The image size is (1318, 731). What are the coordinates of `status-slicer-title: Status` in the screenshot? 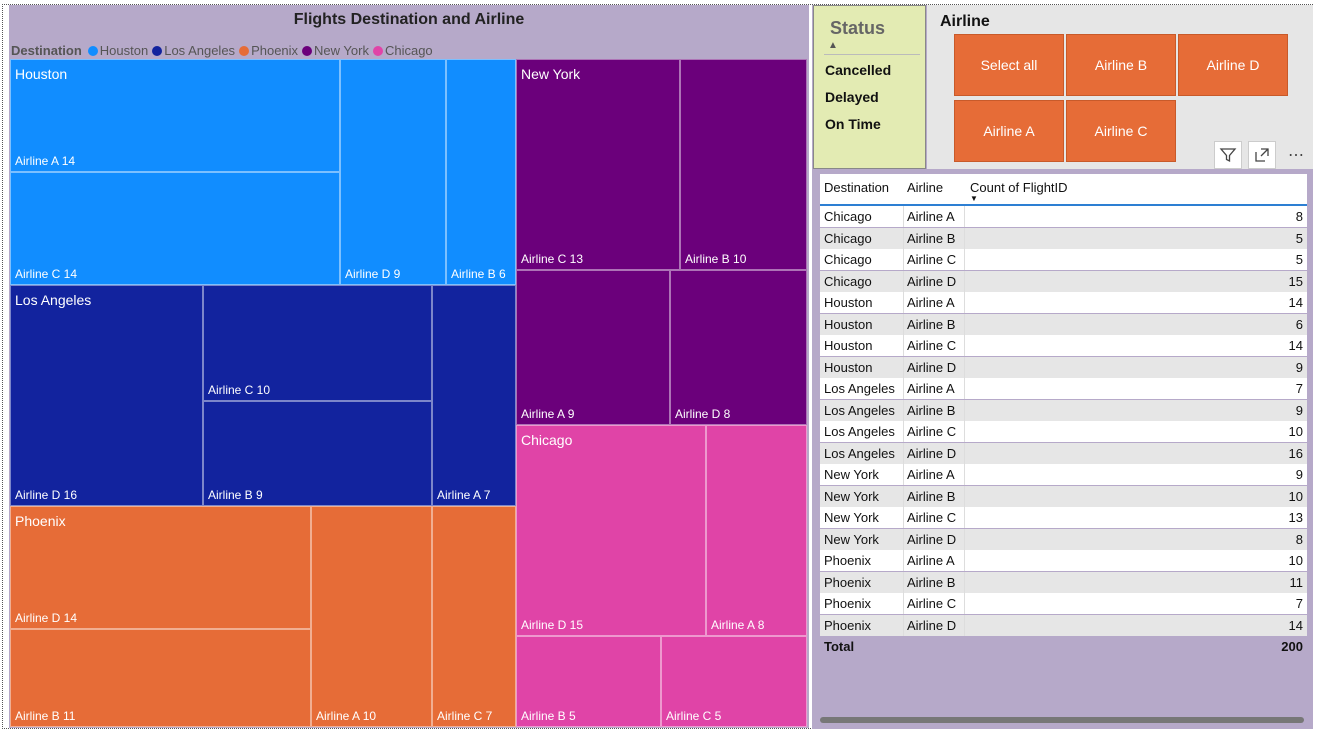 It's located at (858, 28).